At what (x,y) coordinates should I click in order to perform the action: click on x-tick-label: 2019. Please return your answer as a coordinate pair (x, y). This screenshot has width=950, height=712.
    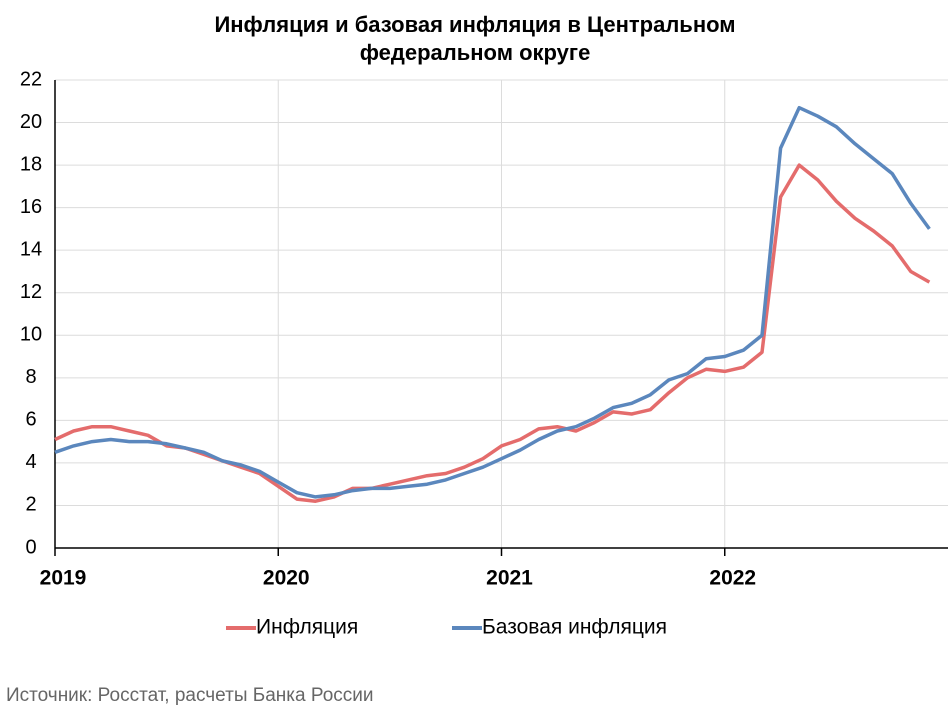
    Looking at the image, I should click on (63, 578).